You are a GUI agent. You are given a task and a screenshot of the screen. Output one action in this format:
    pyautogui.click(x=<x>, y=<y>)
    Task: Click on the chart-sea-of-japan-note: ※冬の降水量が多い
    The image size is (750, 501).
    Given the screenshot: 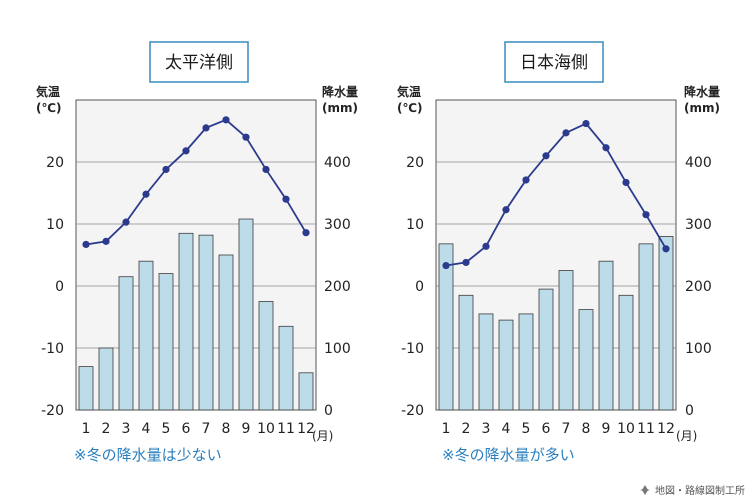 What is the action you would take?
    pyautogui.click(x=508, y=455)
    